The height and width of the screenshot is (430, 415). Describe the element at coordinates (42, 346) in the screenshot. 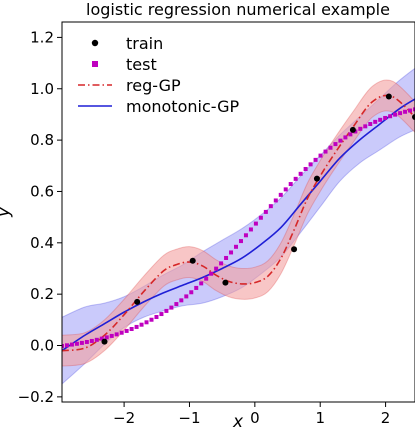

I see `y-tick-label: 0.0` at that location.